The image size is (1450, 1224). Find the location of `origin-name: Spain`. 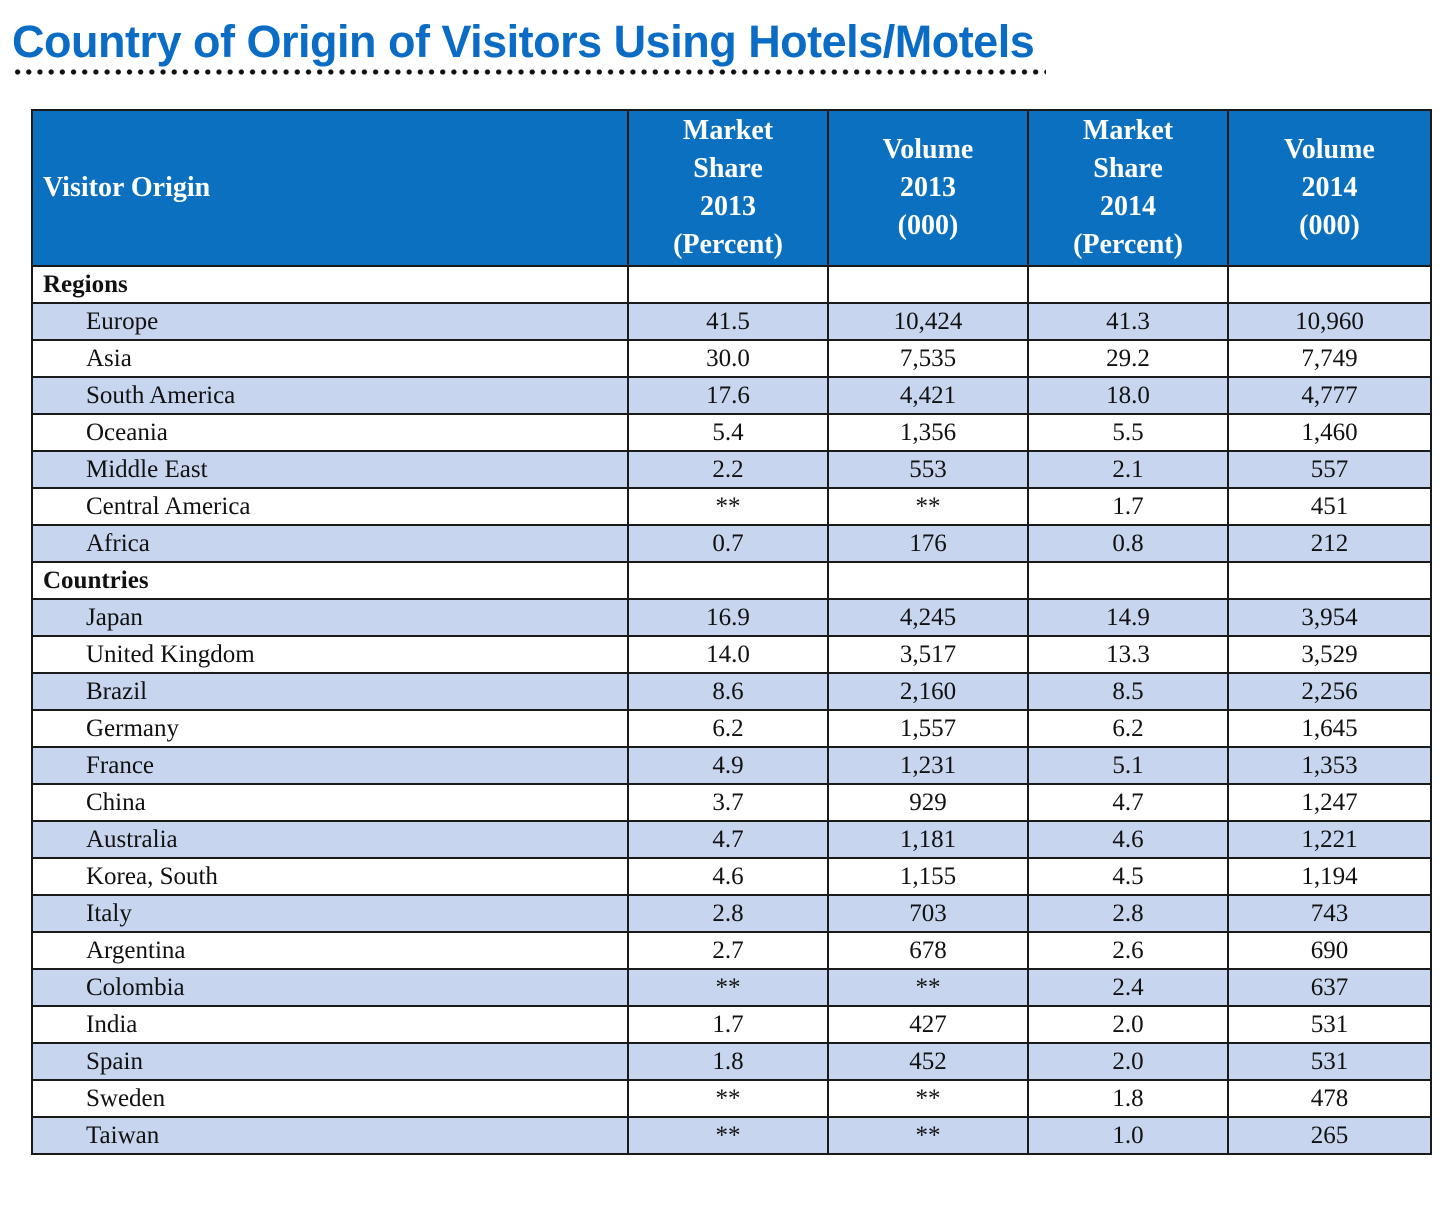

origin-name: Spain is located at coordinates (330, 1061).